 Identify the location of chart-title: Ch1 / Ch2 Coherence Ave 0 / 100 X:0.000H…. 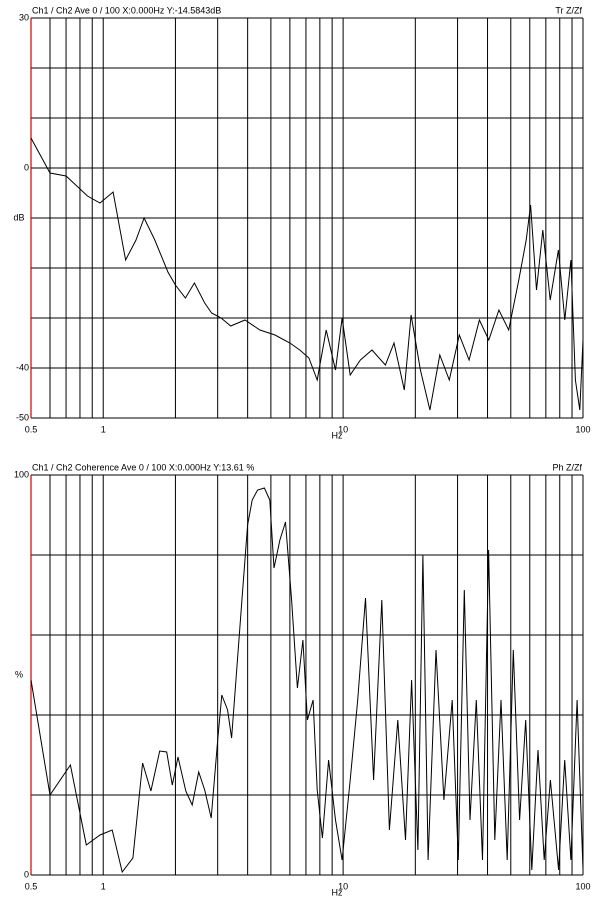
(143, 467).